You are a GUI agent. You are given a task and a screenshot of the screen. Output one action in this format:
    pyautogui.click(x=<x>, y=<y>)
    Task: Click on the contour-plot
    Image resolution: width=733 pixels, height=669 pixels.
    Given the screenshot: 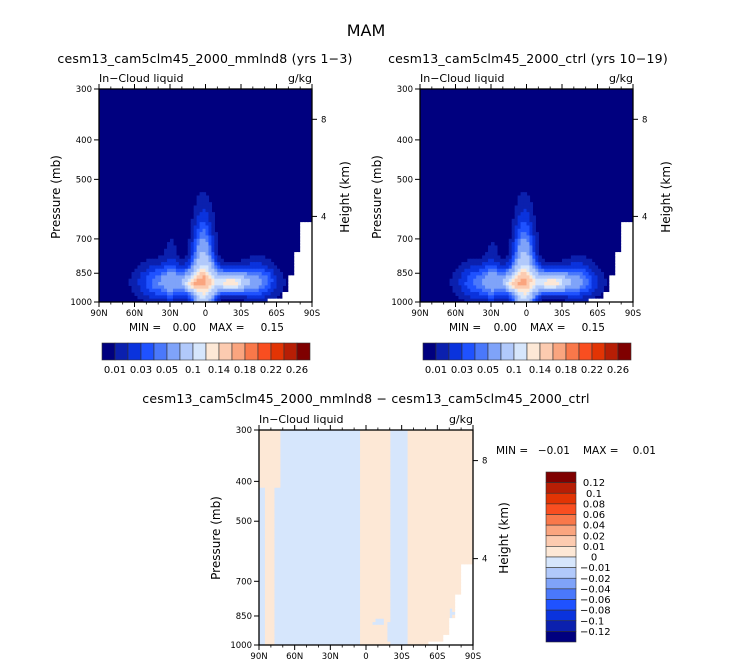 What is the action you would take?
    pyautogui.click(x=366, y=538)
    